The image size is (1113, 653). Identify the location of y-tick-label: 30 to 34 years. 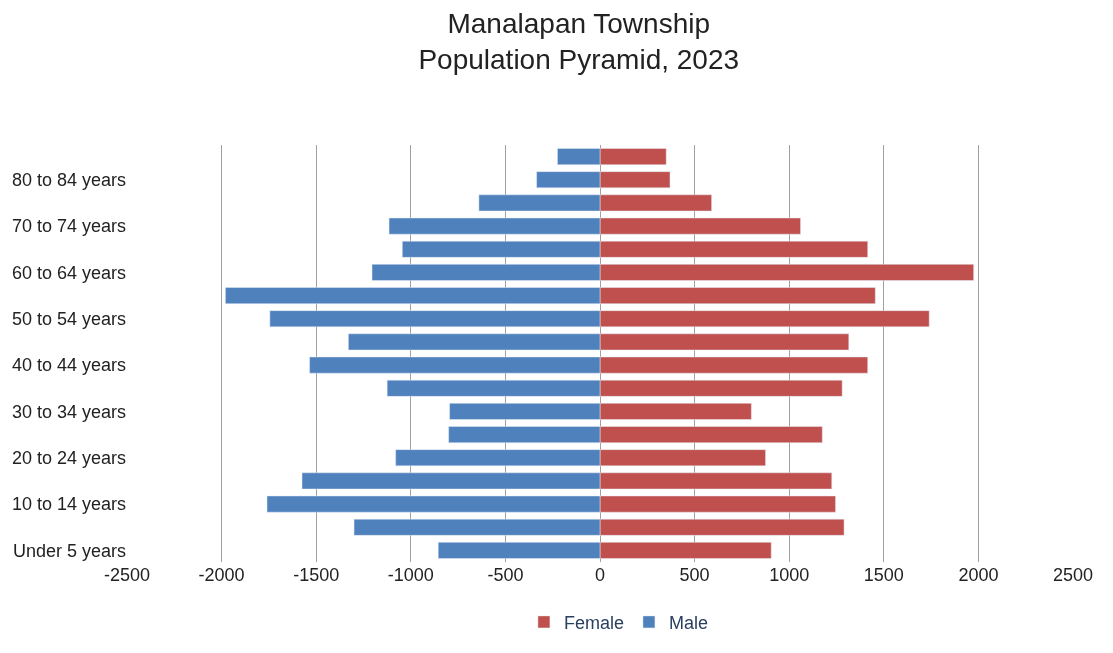
(68, 411).